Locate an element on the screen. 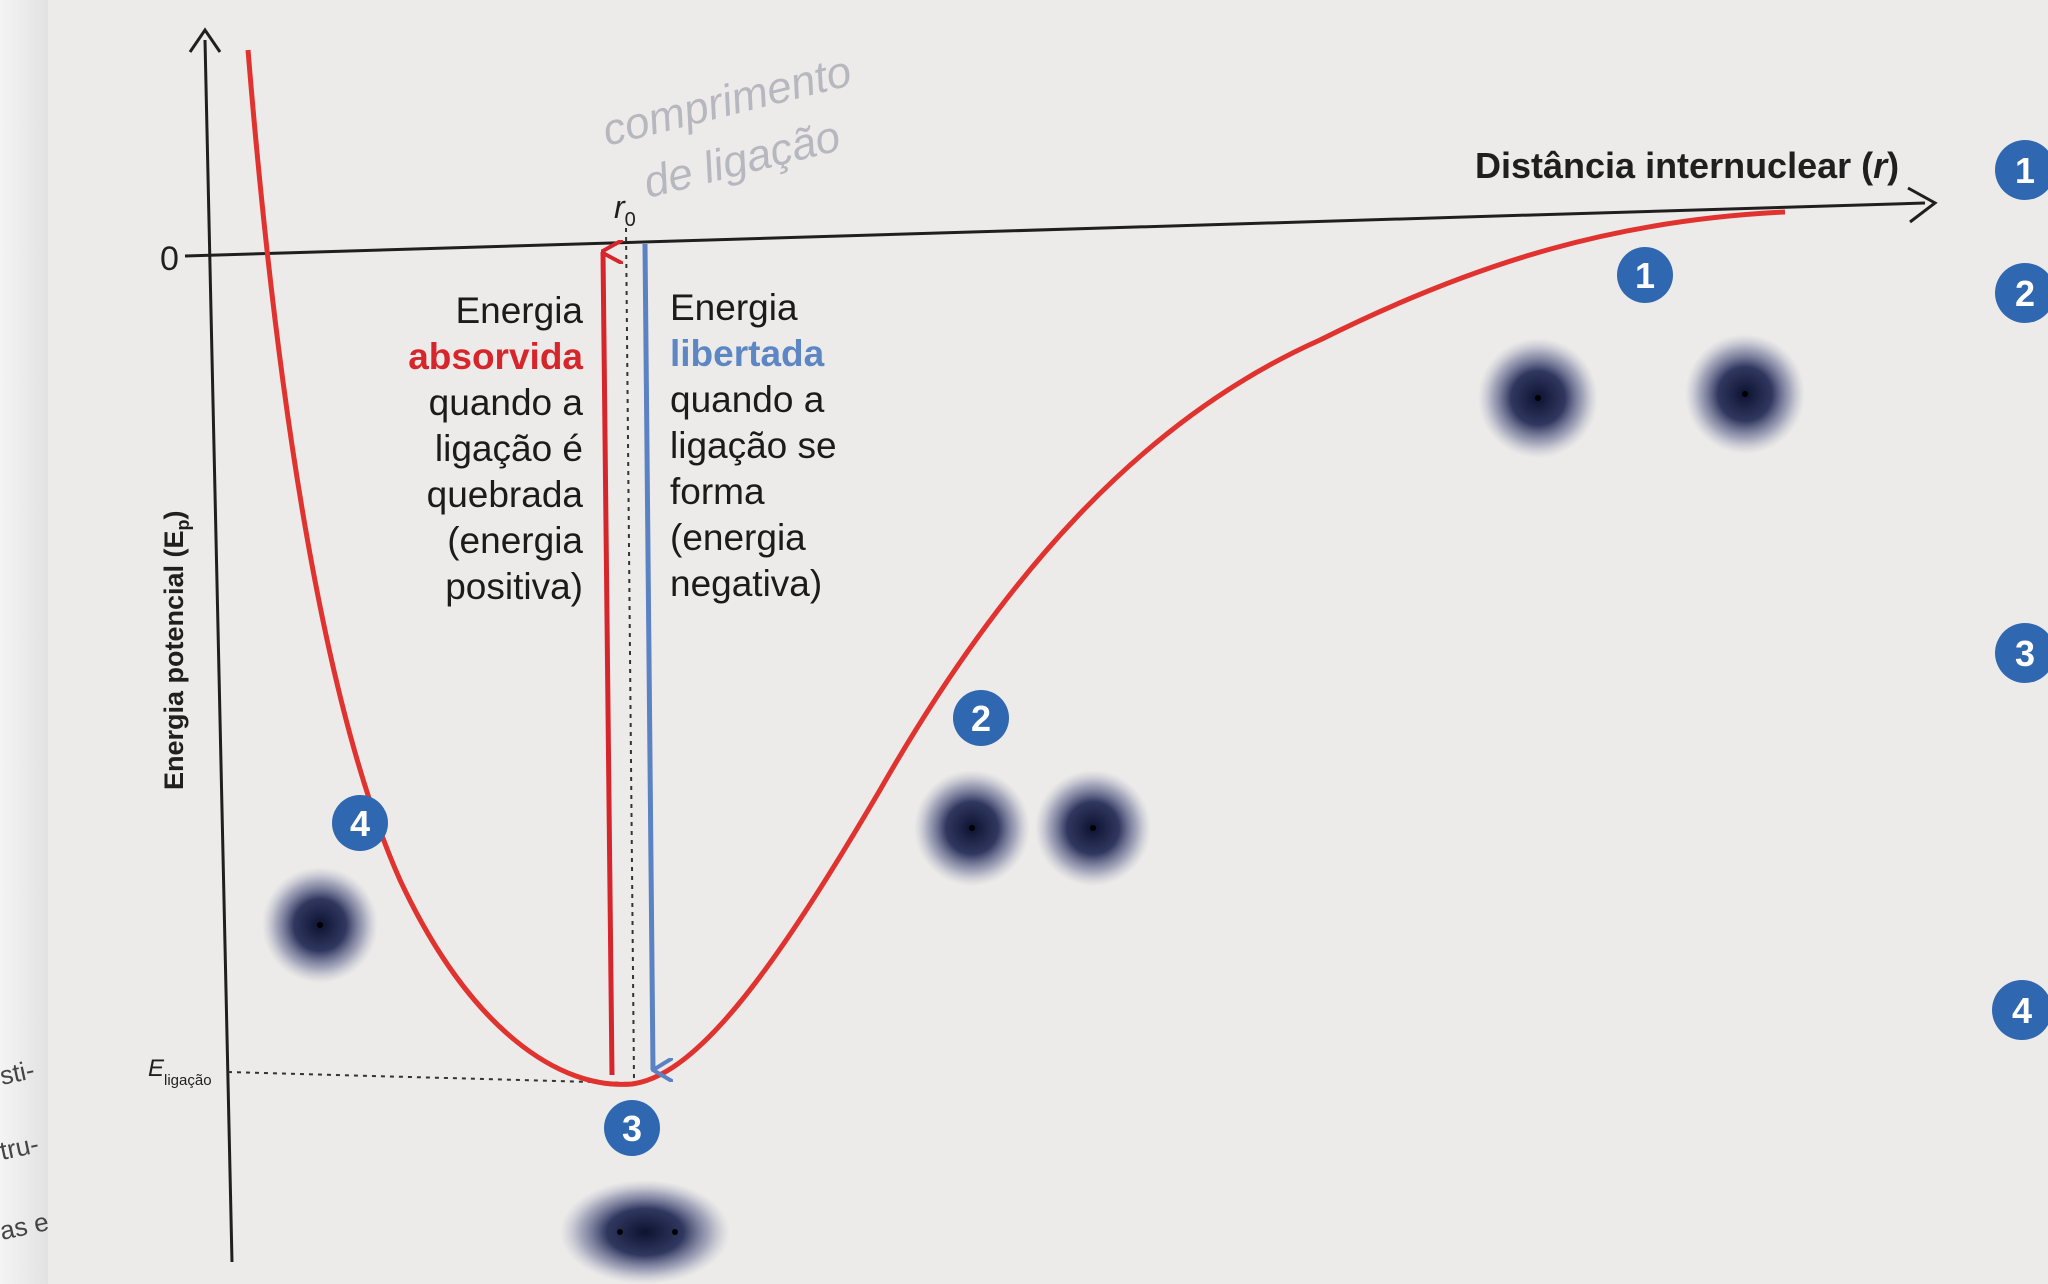 The width and height of the screenshot is (2048, 1284). side-marker-2: 2 is located at coordinates (2021, 293).